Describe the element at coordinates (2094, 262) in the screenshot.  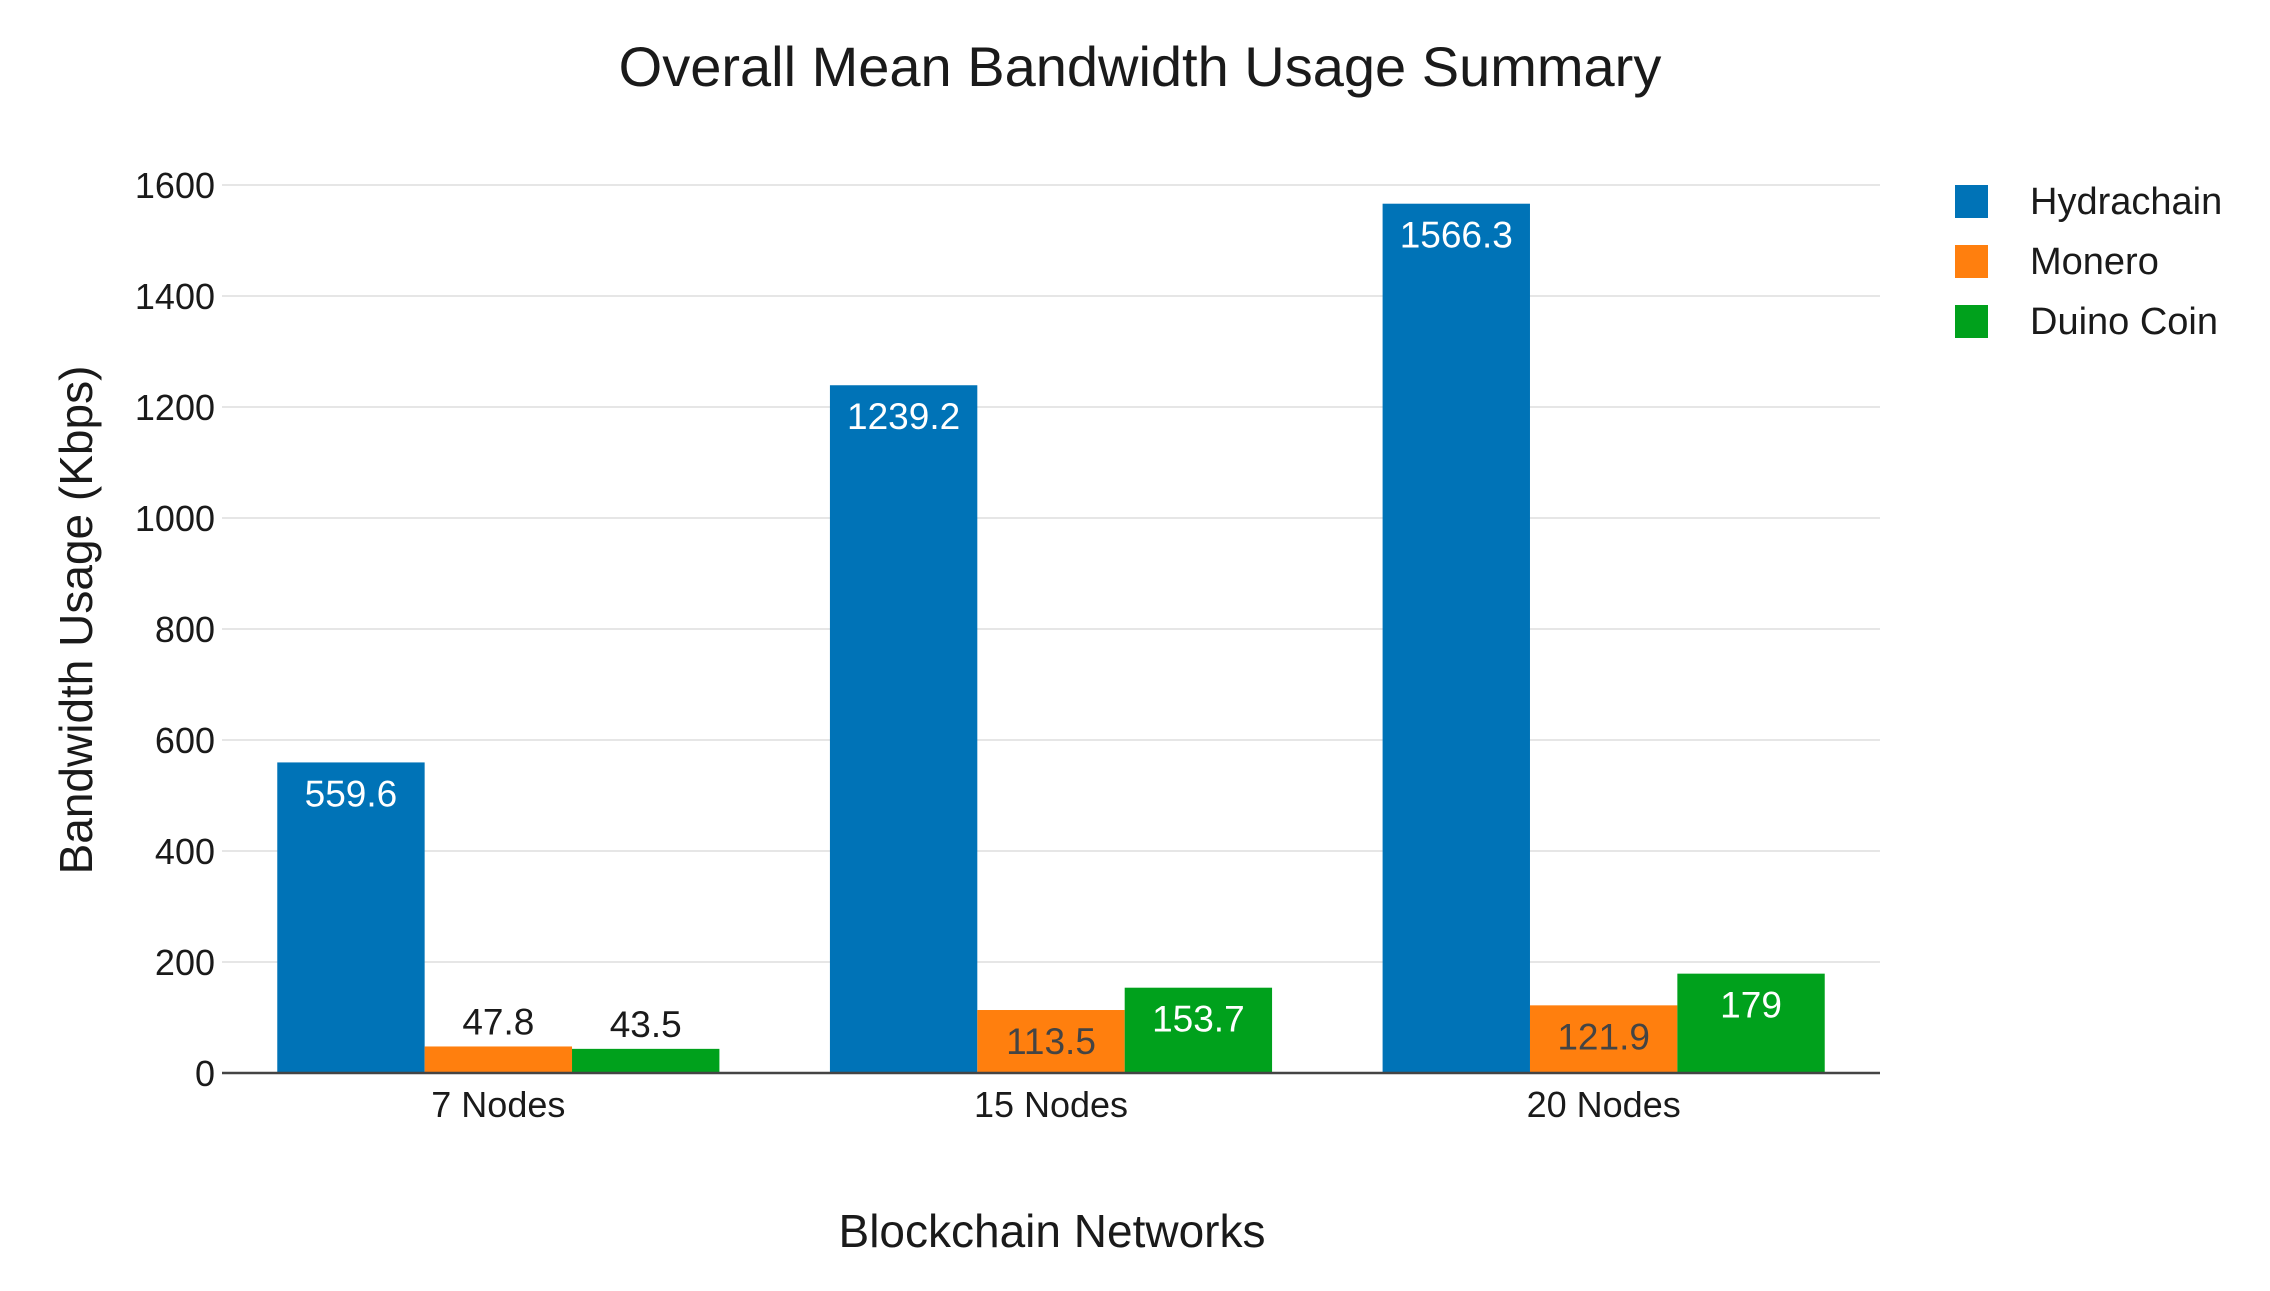
I see `legend-label: Monero` at that location.